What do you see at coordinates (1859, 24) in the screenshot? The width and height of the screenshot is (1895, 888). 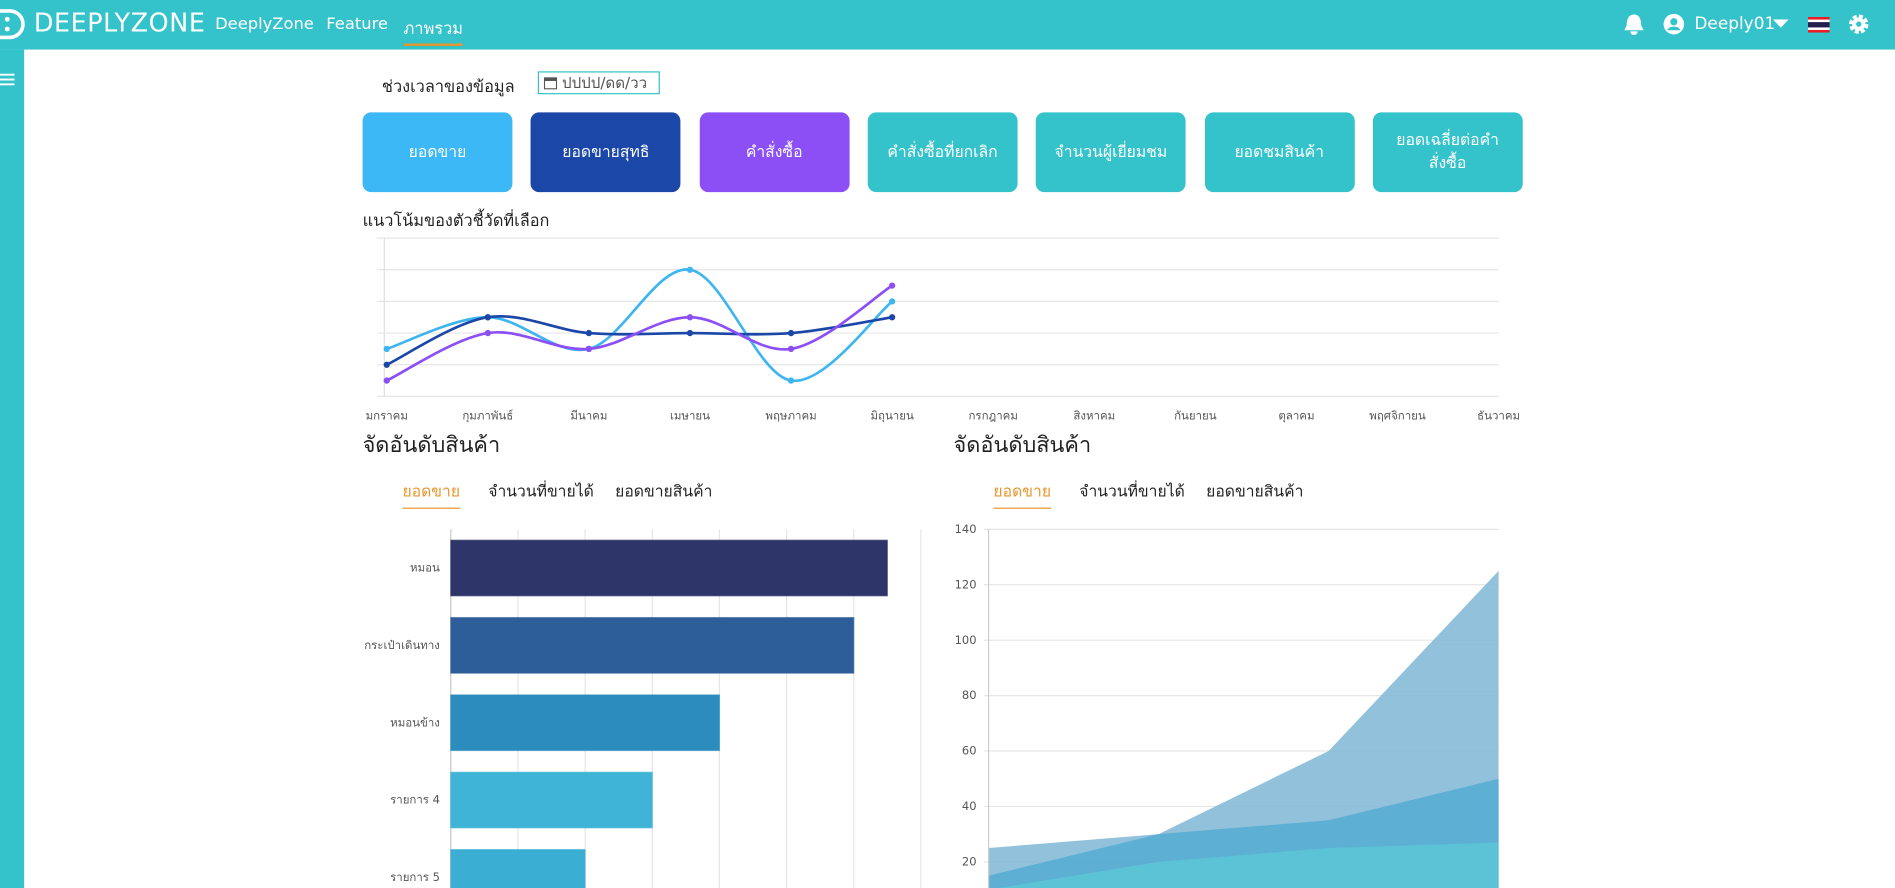 I see `settings-icon` at bounding box center [1859, 24].